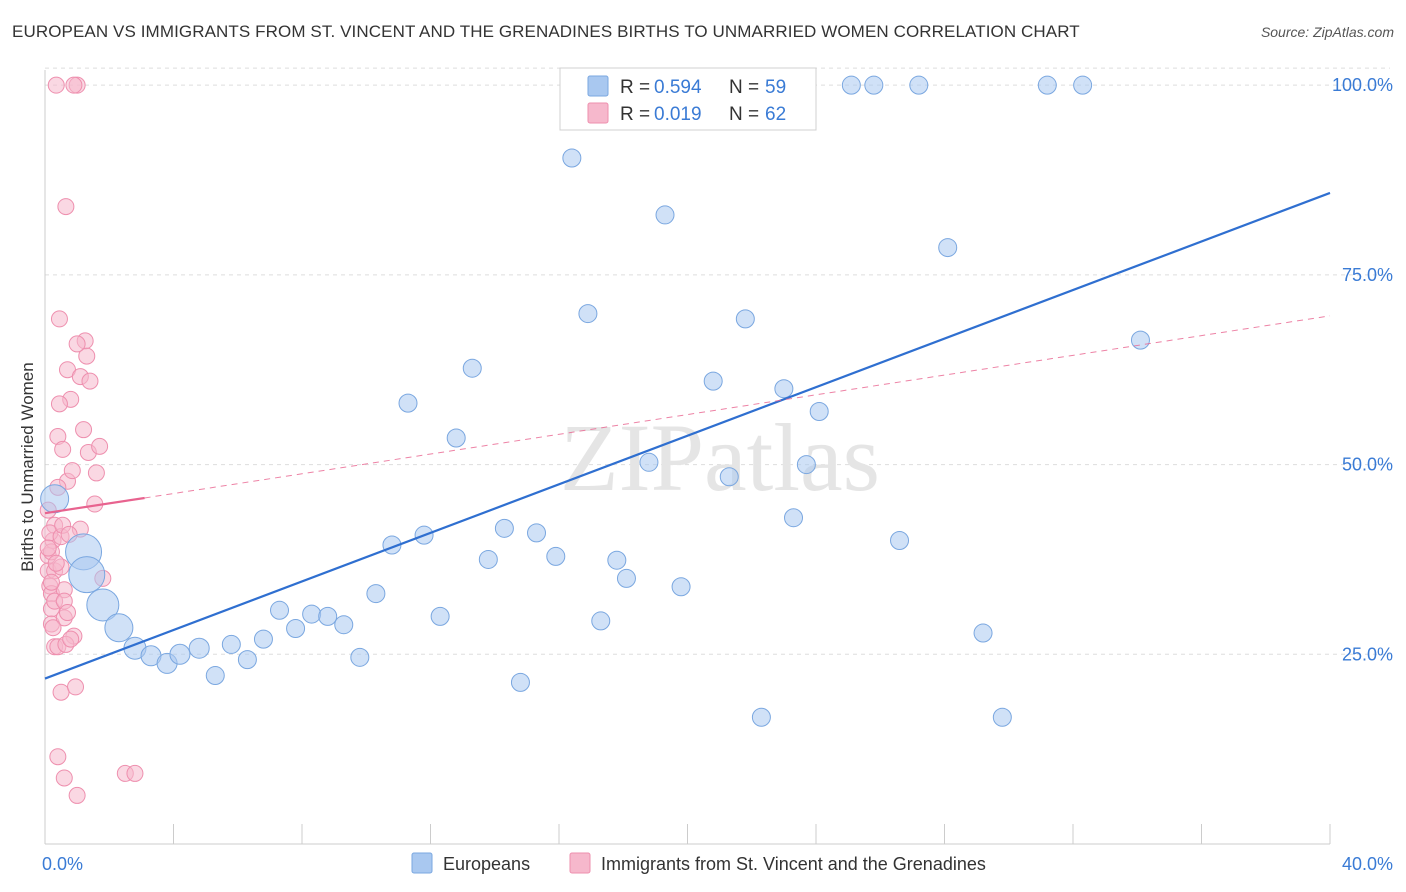  I want to click on watermark: ZIPatlas, so click(720, 457).